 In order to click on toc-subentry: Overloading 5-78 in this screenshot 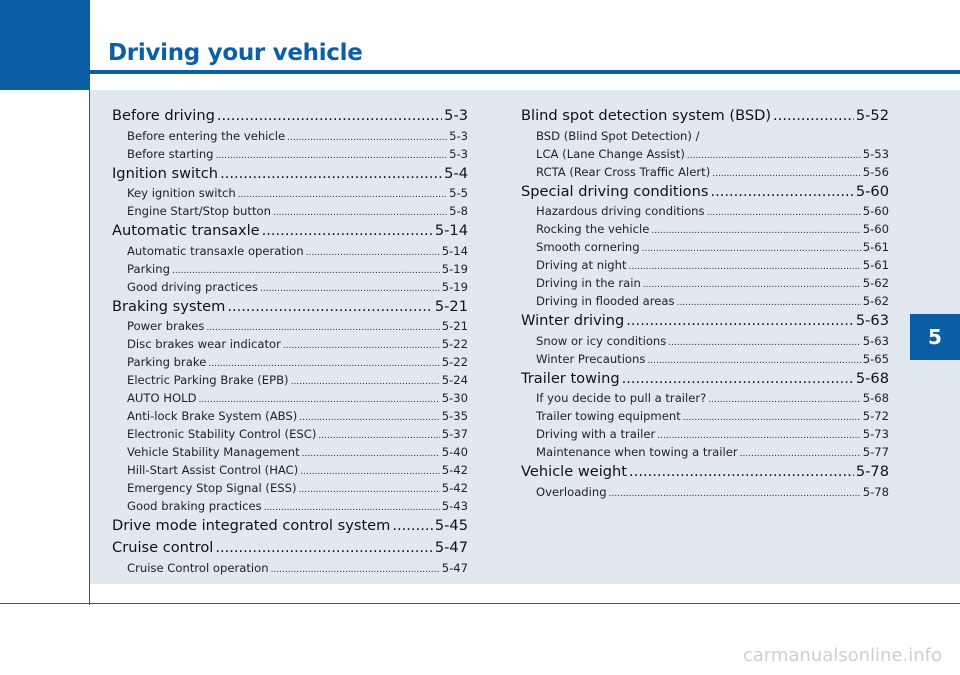, I will do `click(705, 492)`.